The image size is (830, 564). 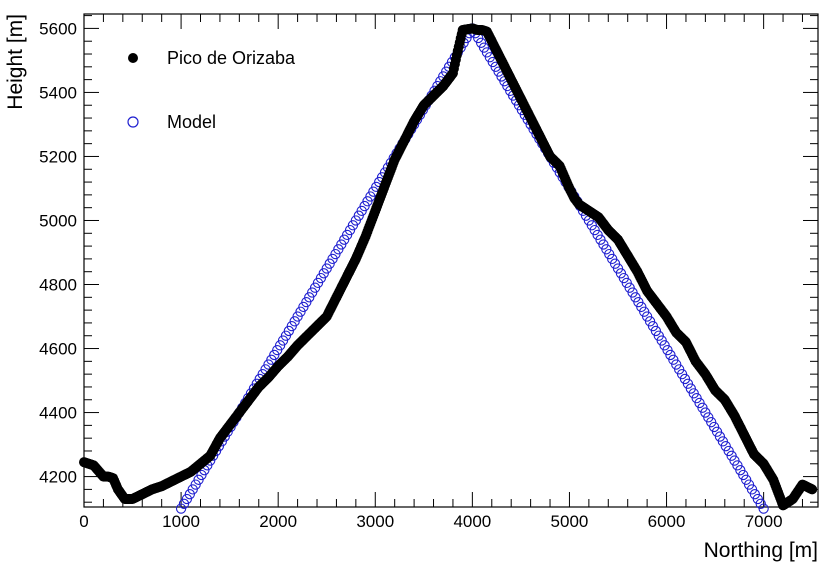 I want to click on y-tick-label: 5200, so click(x=58, y=156).